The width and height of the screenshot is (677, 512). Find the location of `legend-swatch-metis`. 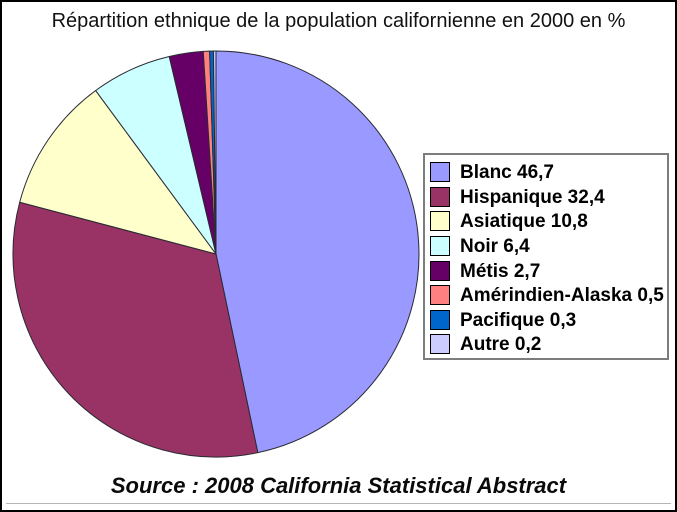

legend-swatch-metis is located at coordinates (440, 270).